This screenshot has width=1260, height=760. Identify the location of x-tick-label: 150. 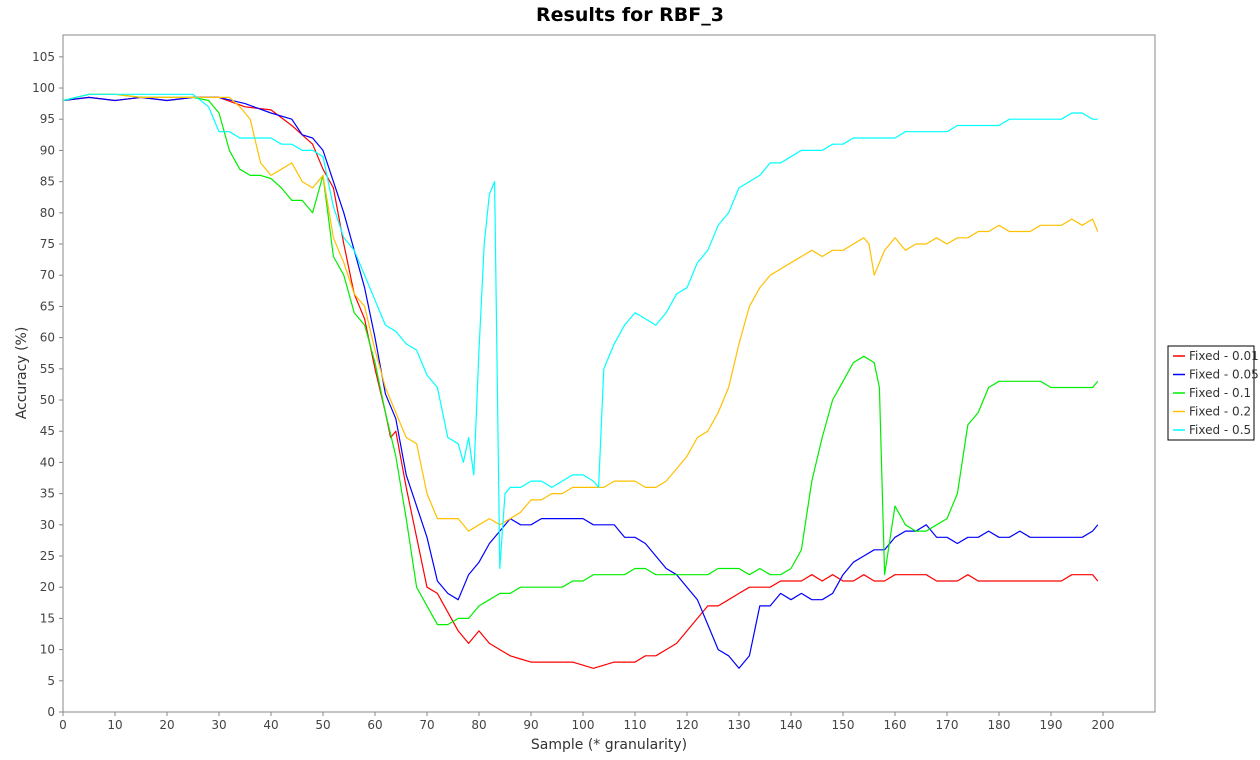
(843, 725).